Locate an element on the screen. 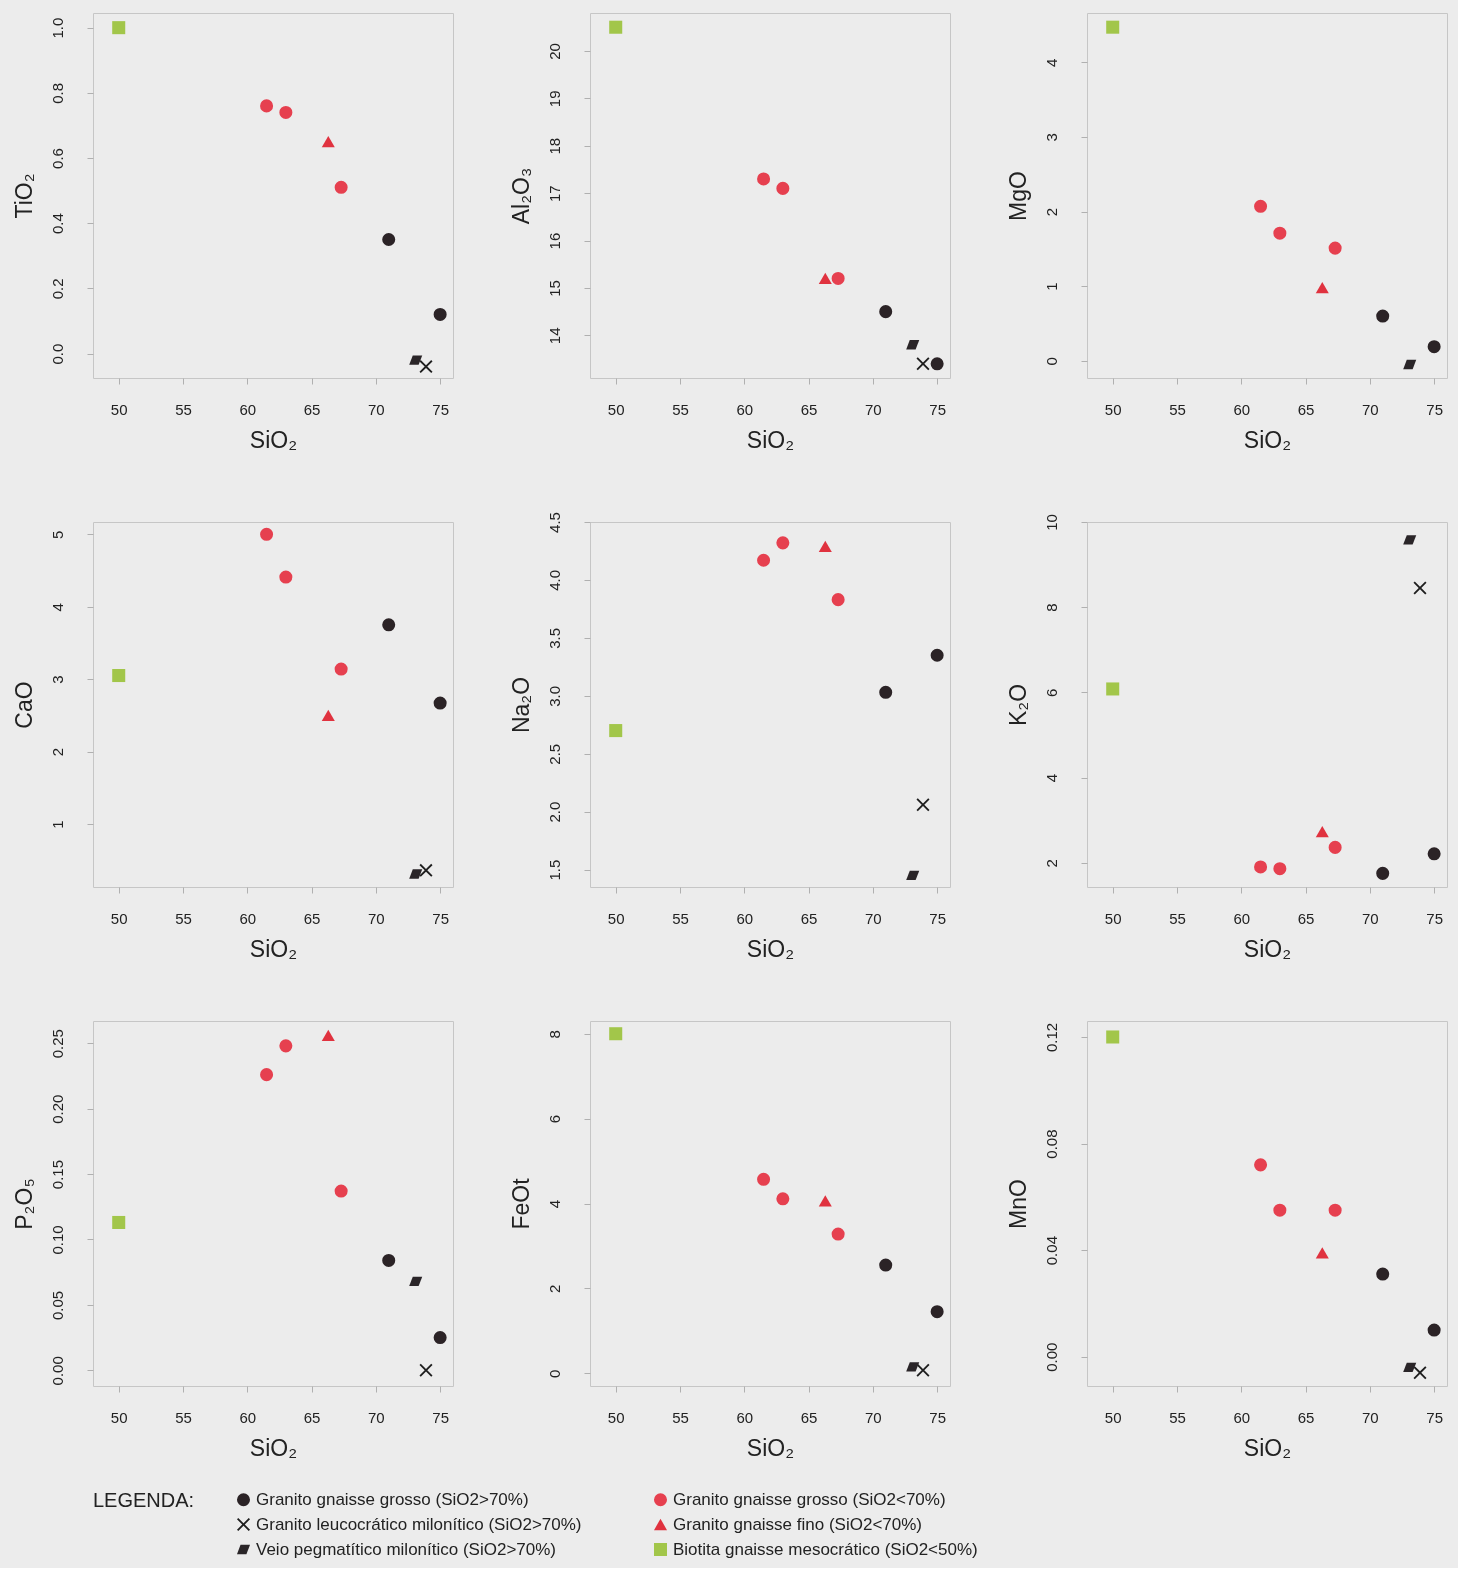  y-tick-label: 3.5 is located at coordinates (554, 638).